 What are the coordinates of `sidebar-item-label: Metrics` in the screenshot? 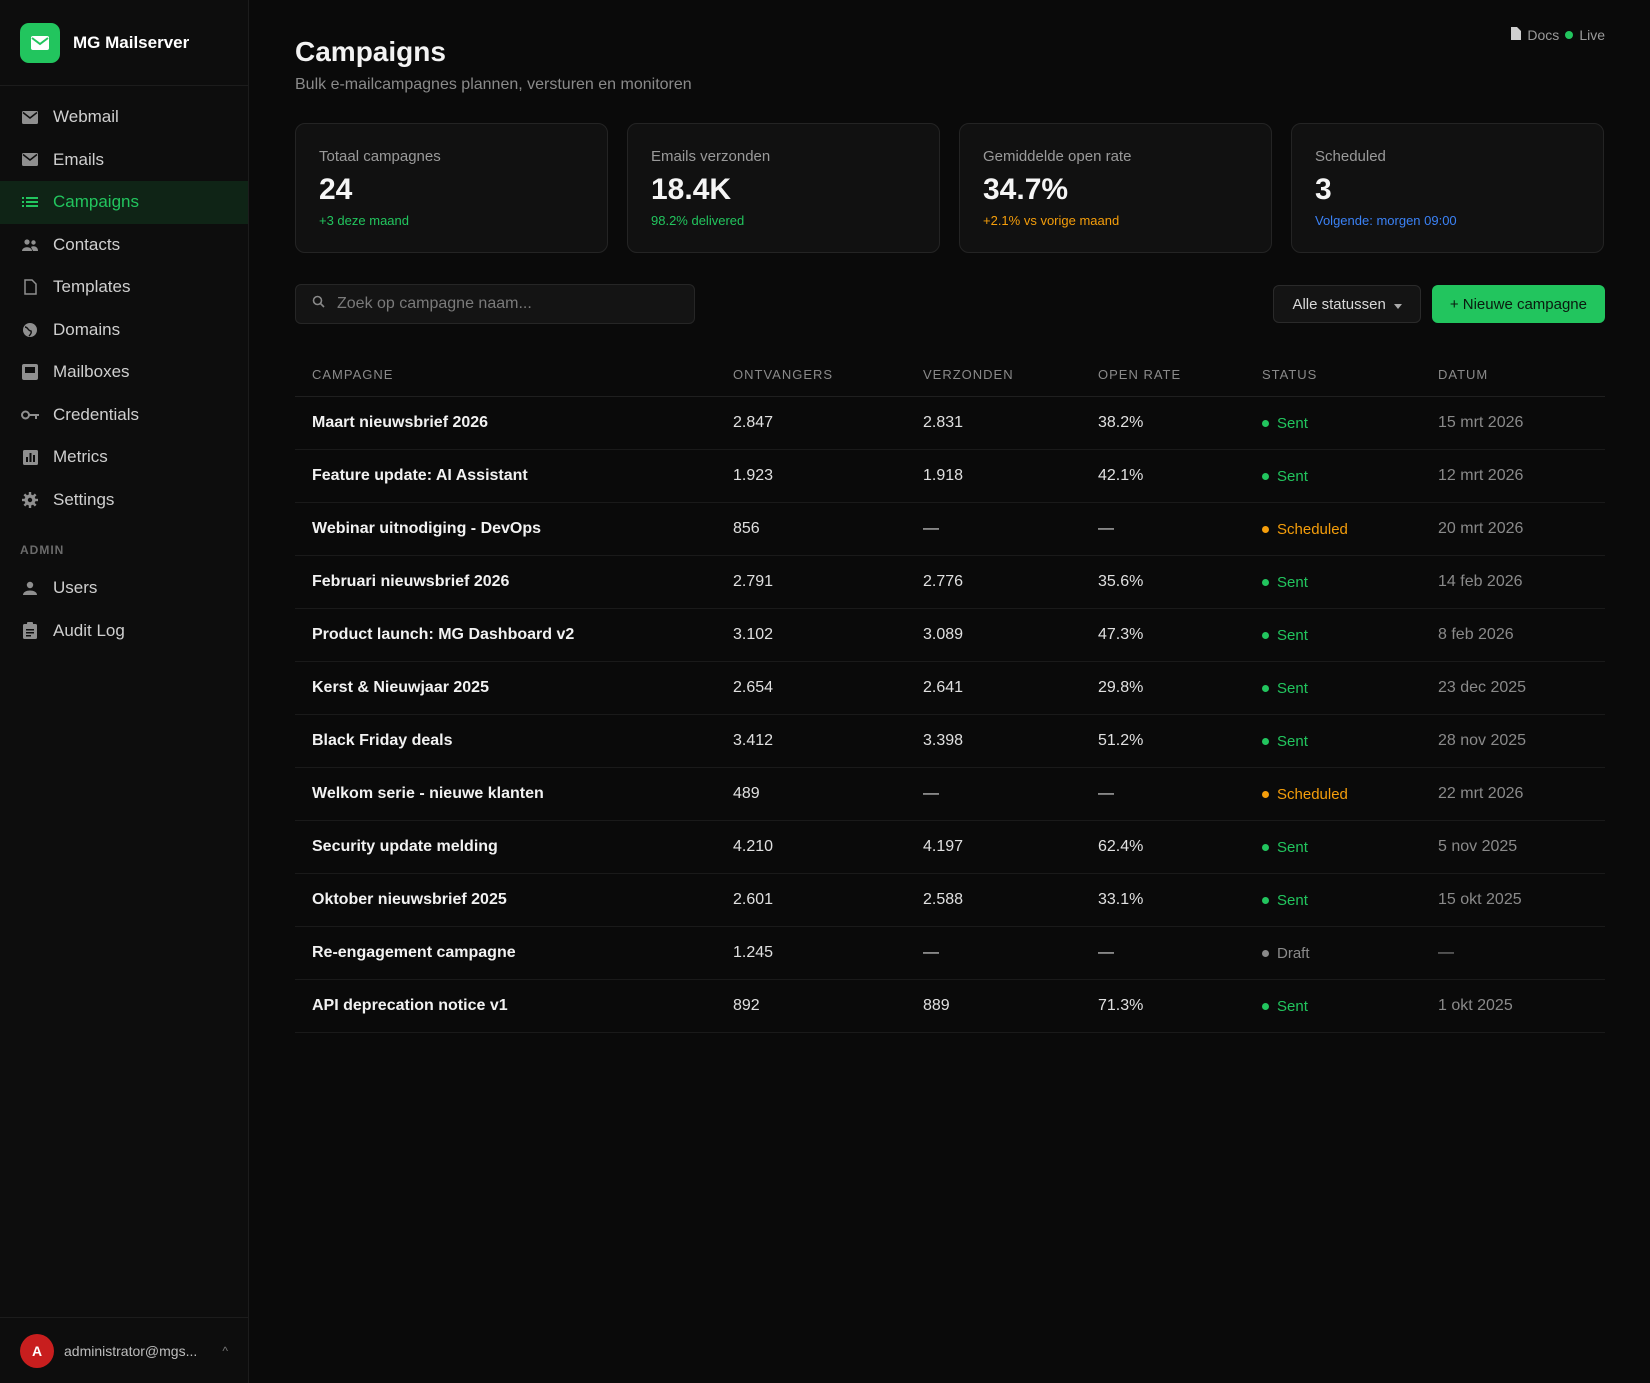 It's located at (80, 457).